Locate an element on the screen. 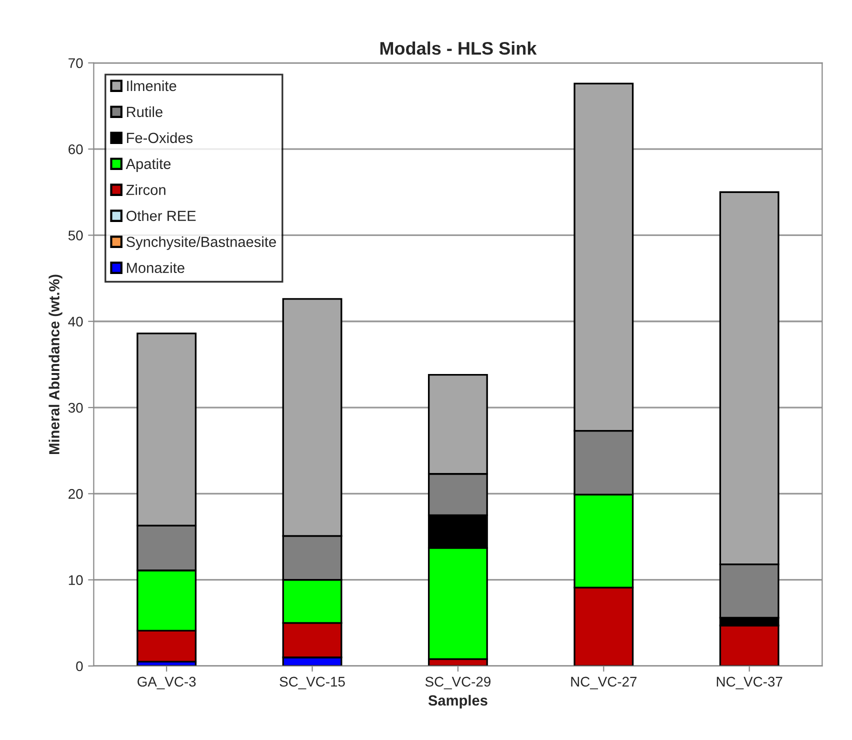  x-tick-label: NC_VC-37 is located at coordinates (749, 683).